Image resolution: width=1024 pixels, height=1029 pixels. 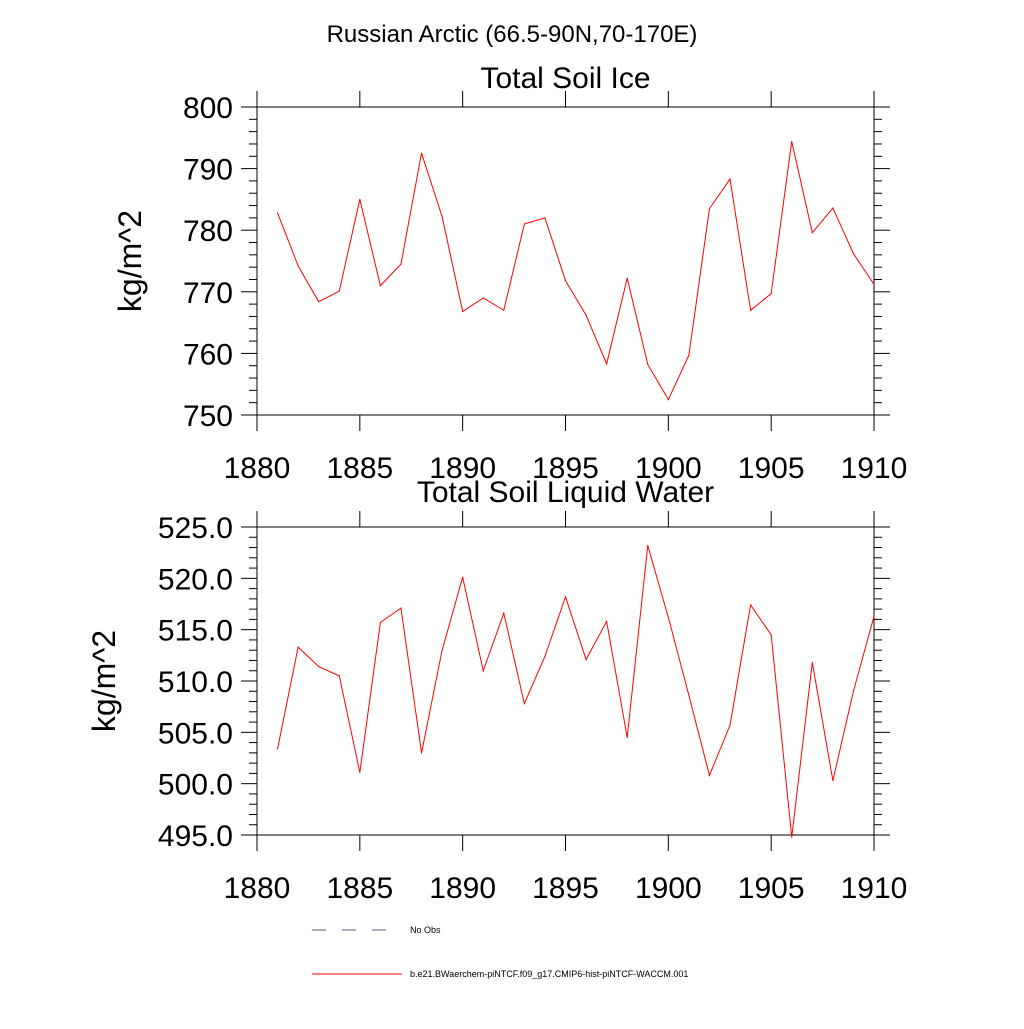 What do you see at coordinates (565, 492) in the screenshot?
I see `panel-title: Total Soil Liquid Water` at bounding box center [565, 492].